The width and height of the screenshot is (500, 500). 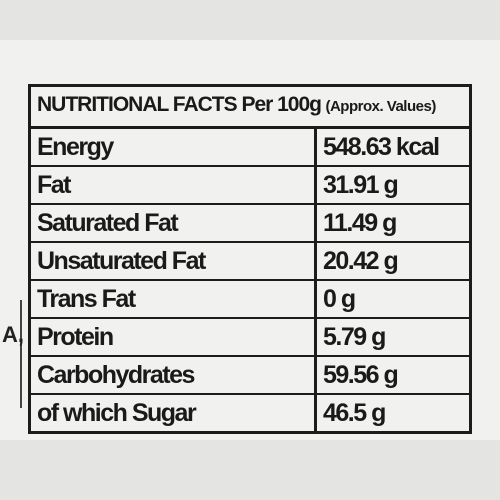 I want to click on nutrient-row: Unsaturated Fat 20.42 g, so click(x=250, y=261).